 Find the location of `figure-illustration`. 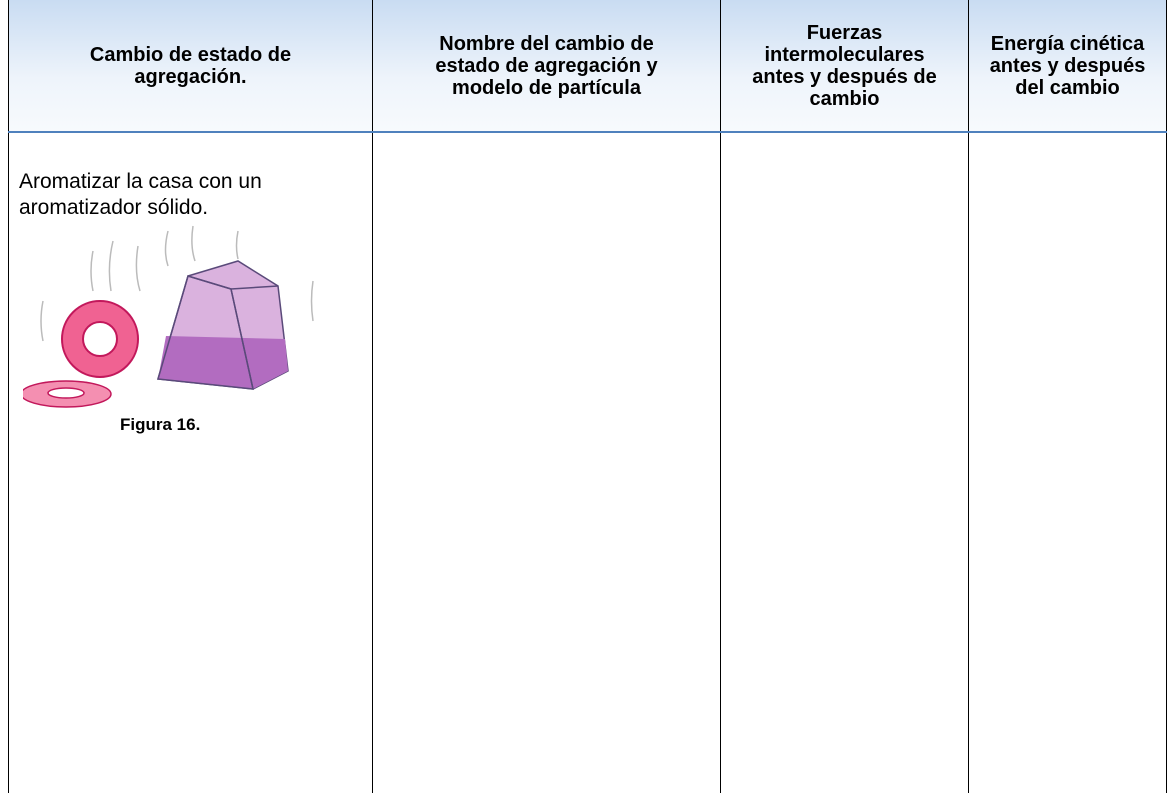

figure-illustration is located at coordinates (168, 316).